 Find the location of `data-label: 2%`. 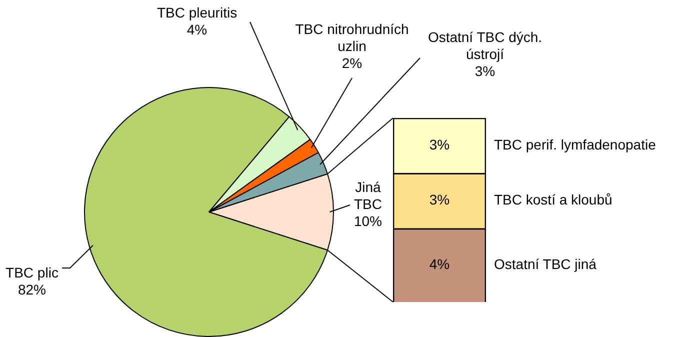

data-label: 2% is located at coordinates (352, 62).